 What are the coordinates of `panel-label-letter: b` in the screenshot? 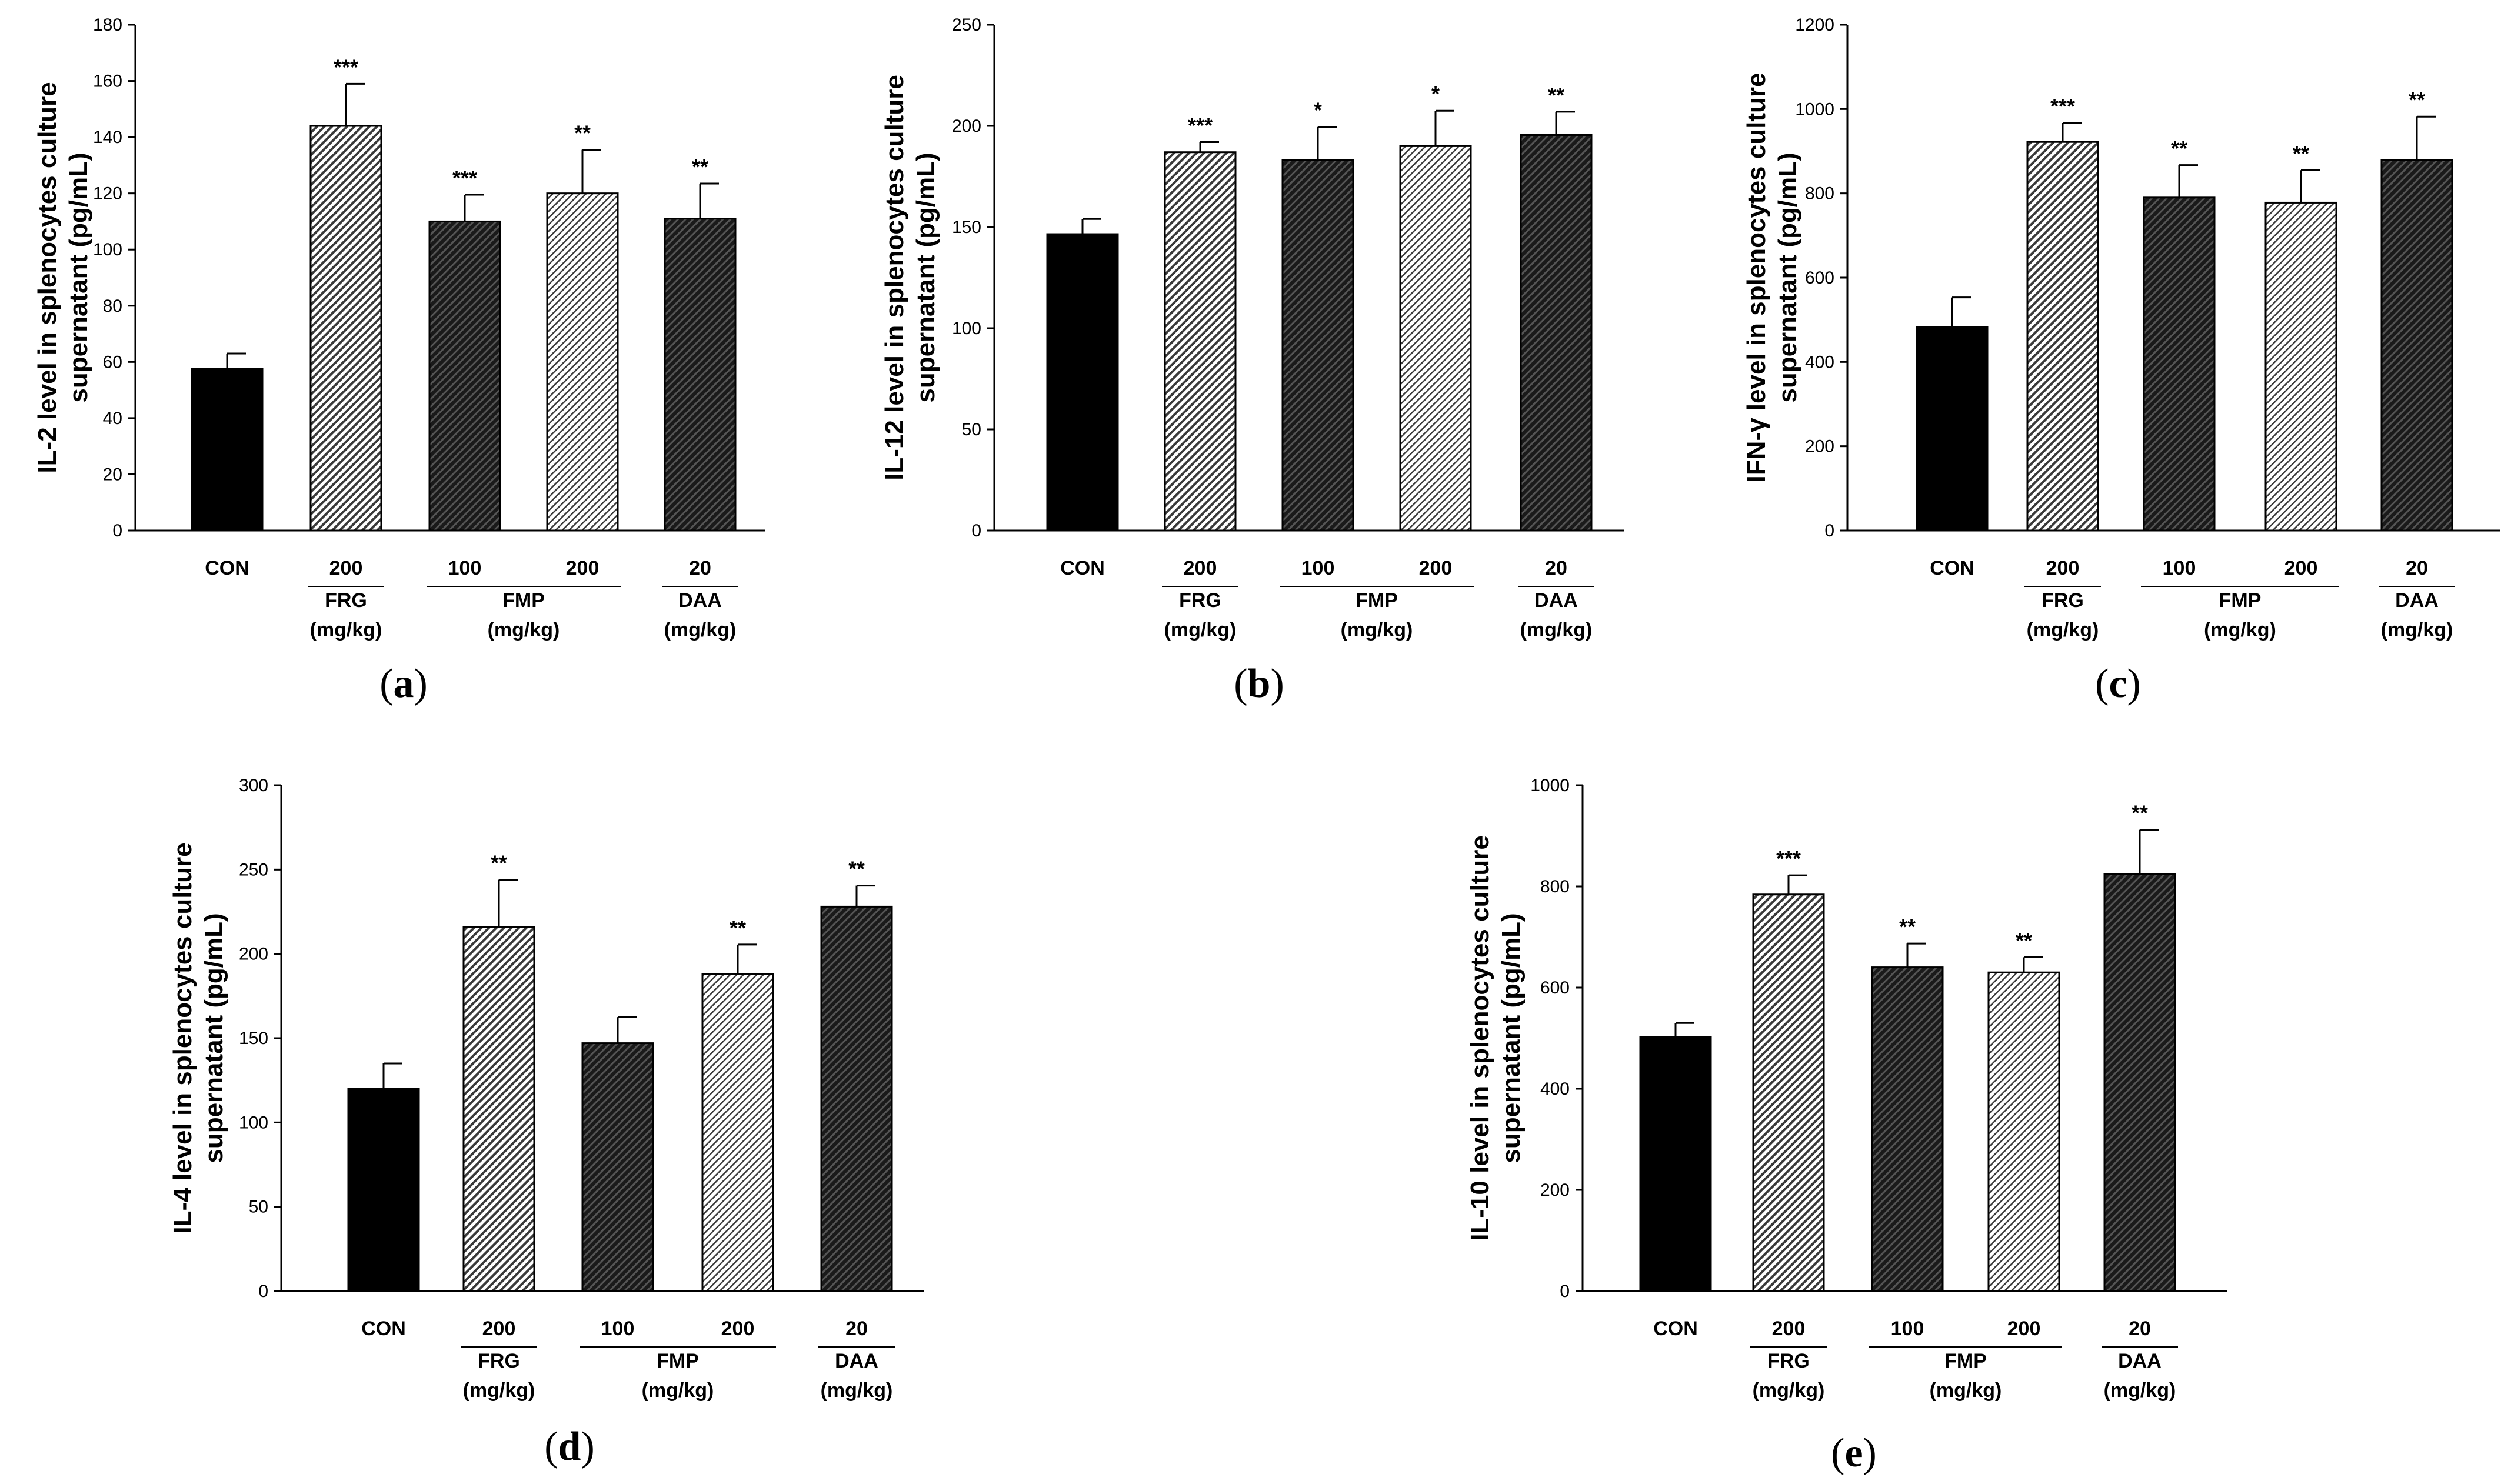 It's located at (1259, 684).